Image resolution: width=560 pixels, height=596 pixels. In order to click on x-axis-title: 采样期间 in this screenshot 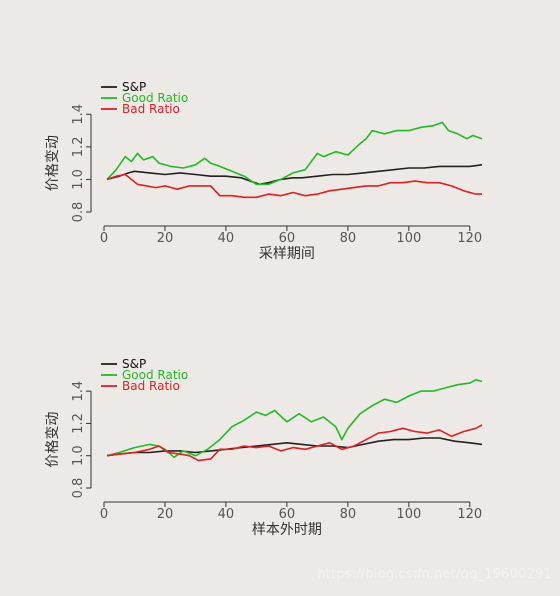, I will do `click(287, 254)`.